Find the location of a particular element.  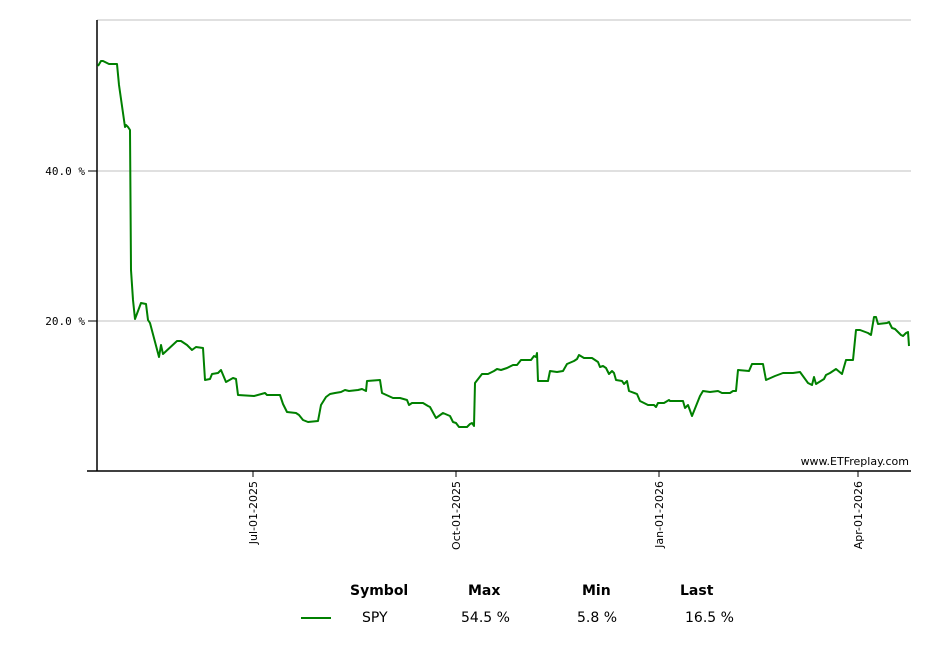

legend-last-value: 16.5 % is located at coordinates (709, 618).